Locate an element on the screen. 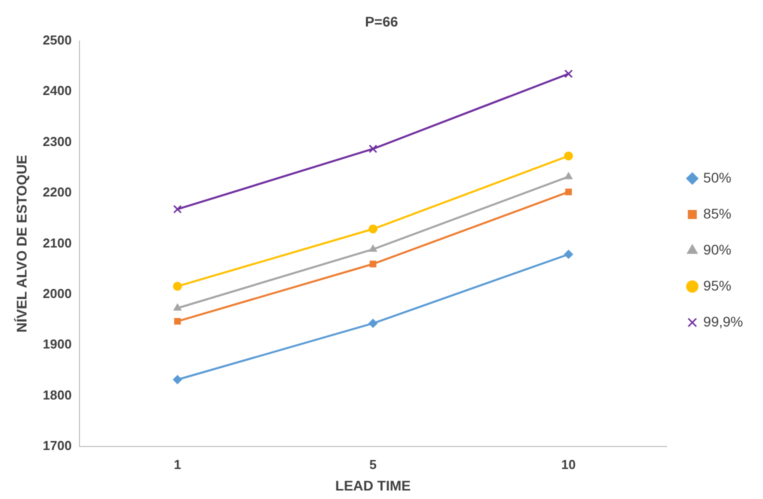 The image size is (763, 499). y-tick-label: 2200 is located at coordinates (57, 192).